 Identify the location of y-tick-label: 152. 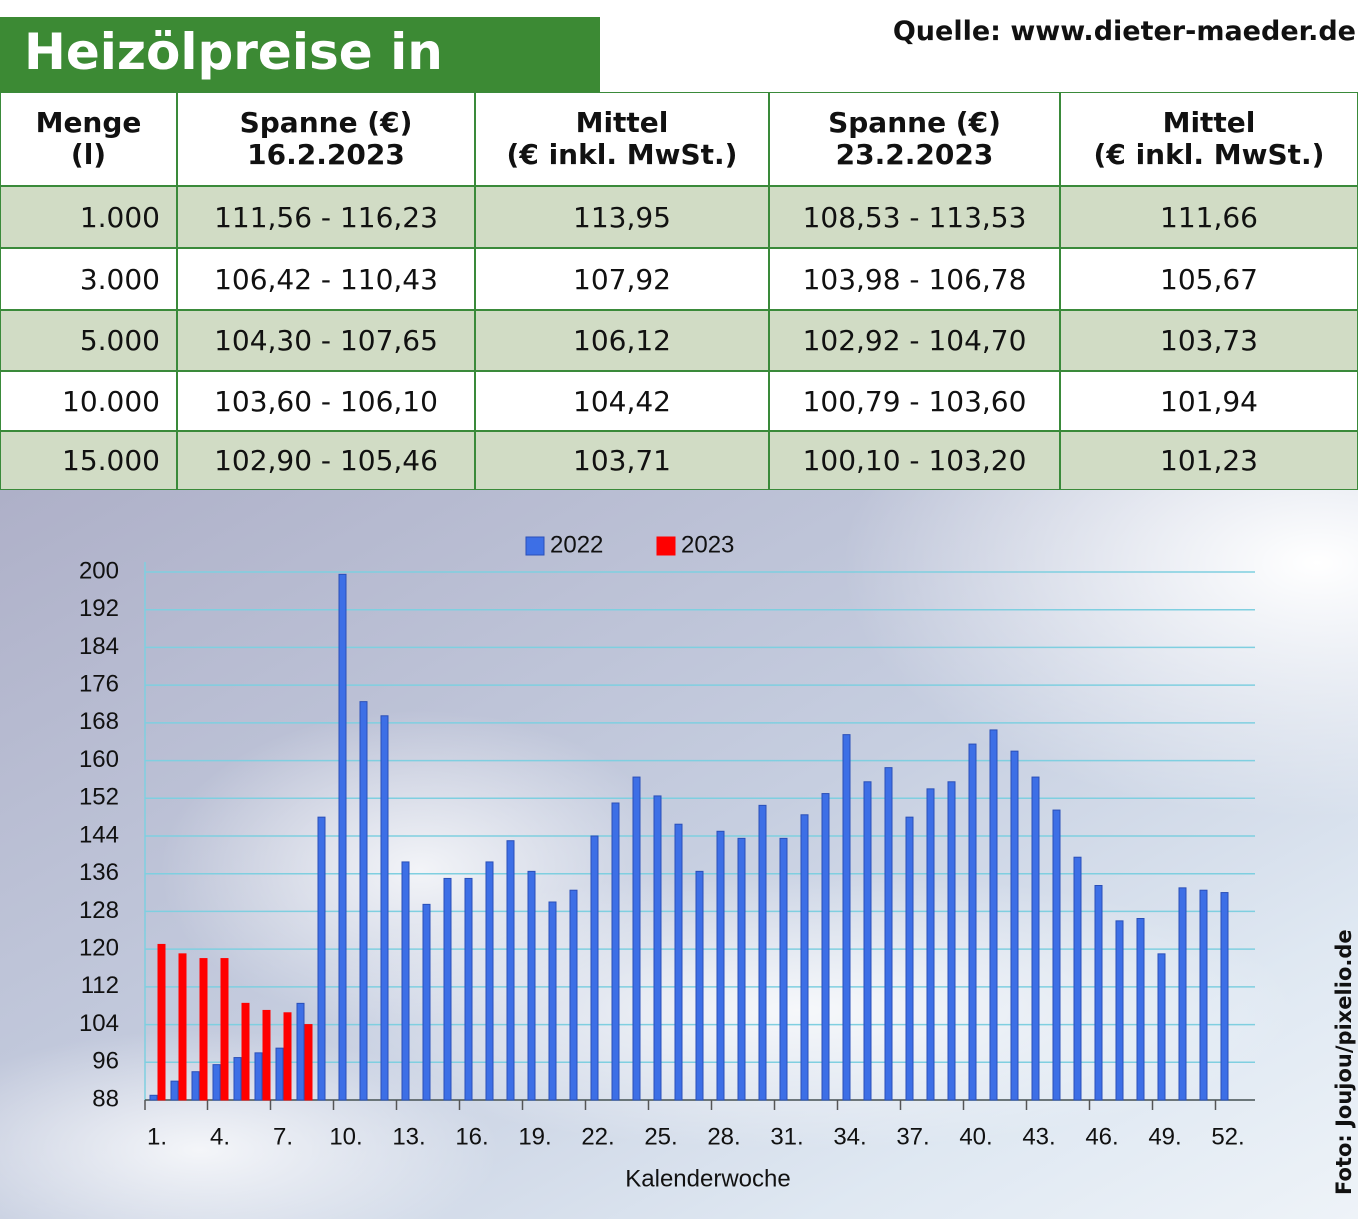
(99, 797).